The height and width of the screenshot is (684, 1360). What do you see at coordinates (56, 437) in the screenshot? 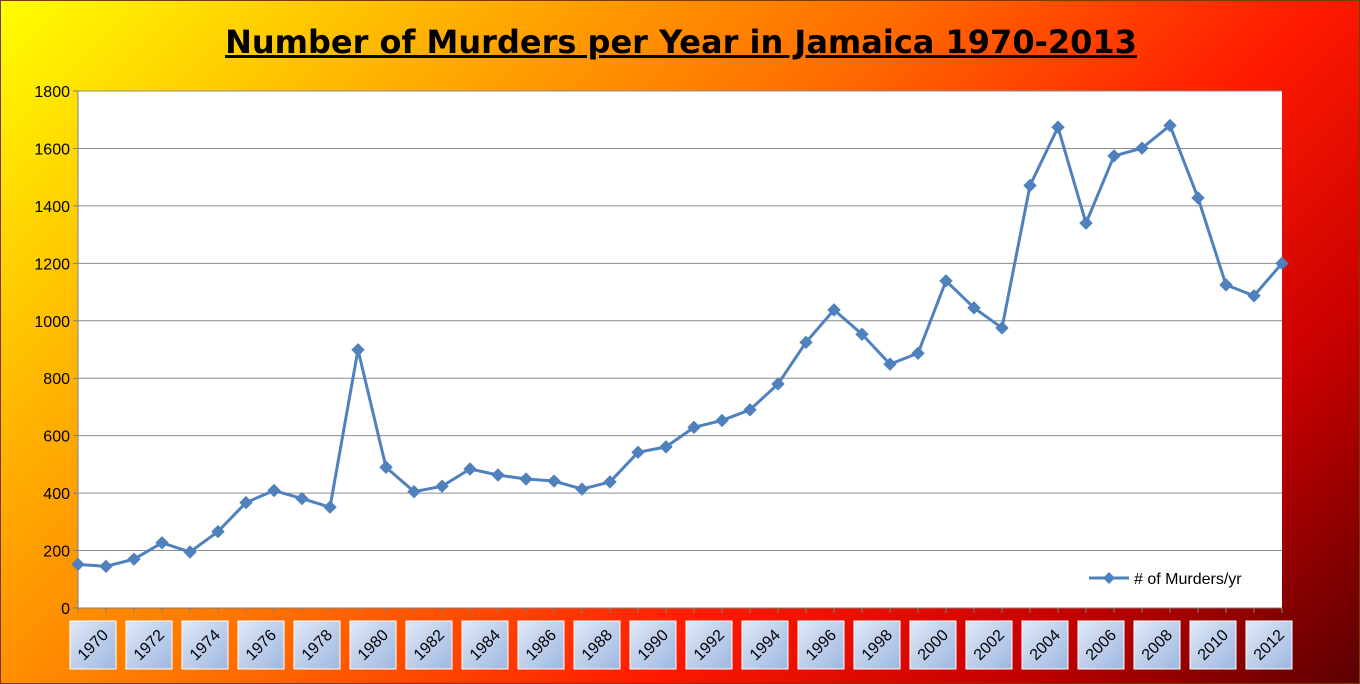
I see `y-tick-label: 600` at bounding box center [56, 437].